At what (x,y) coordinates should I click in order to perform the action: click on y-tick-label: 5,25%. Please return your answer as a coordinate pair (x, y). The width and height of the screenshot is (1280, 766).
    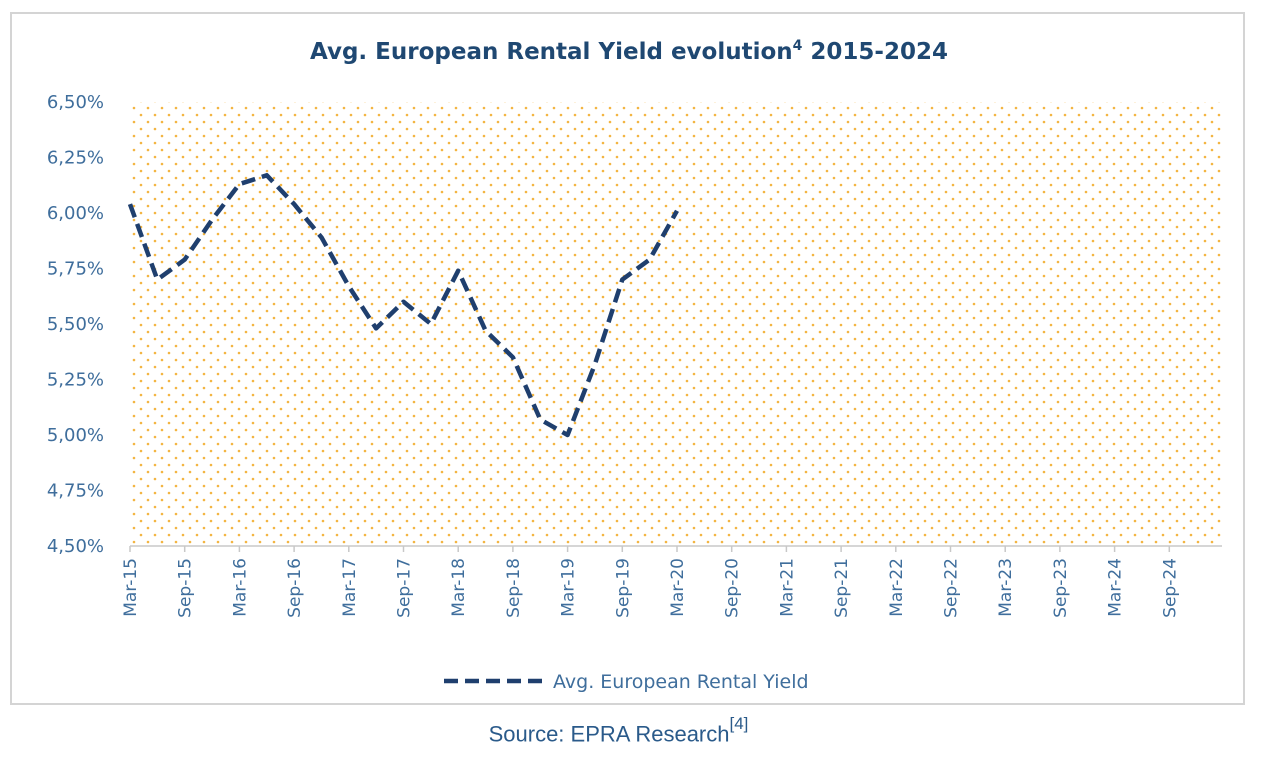
    Looking at the image, I should click on (75, 380).